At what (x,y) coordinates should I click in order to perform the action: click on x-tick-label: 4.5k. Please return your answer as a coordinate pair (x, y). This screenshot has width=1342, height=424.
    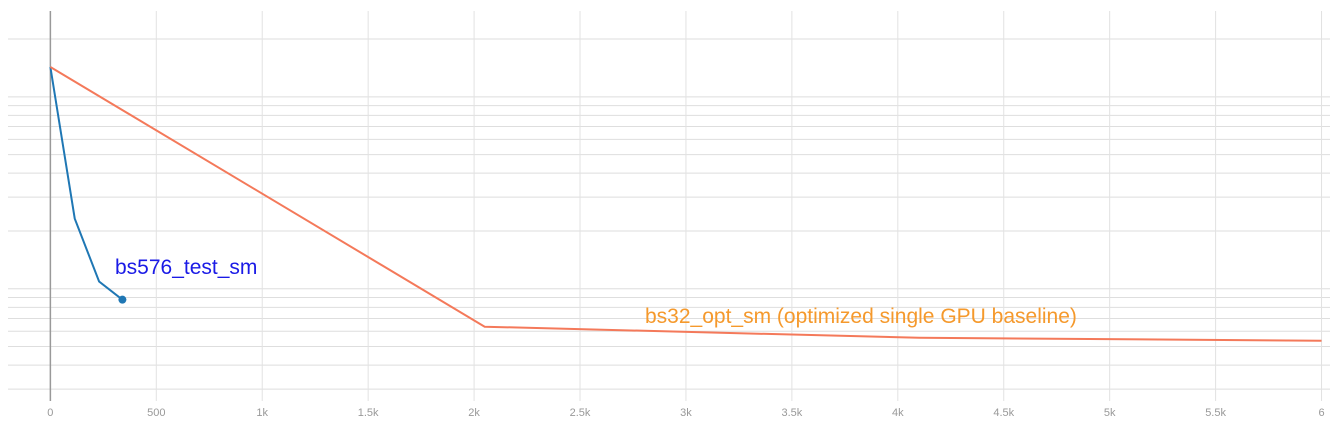
    Looking at the image, I should click on (1003, 413).